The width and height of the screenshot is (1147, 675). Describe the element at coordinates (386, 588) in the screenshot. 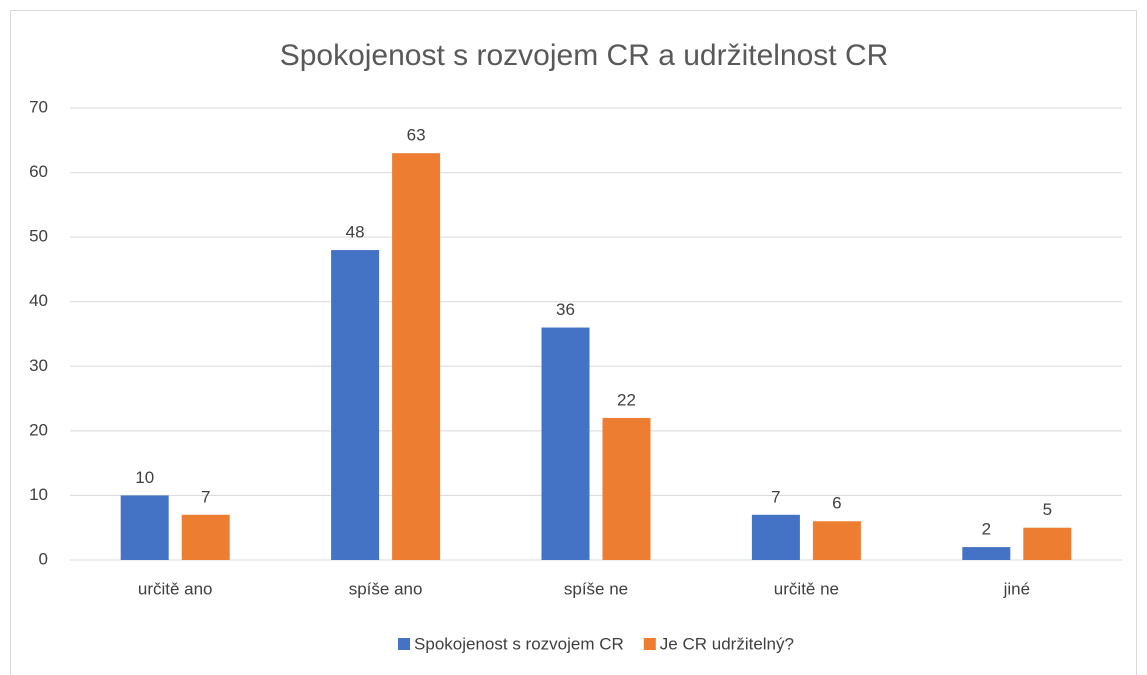

I see `x-tick-label: spíše ano` at that location.